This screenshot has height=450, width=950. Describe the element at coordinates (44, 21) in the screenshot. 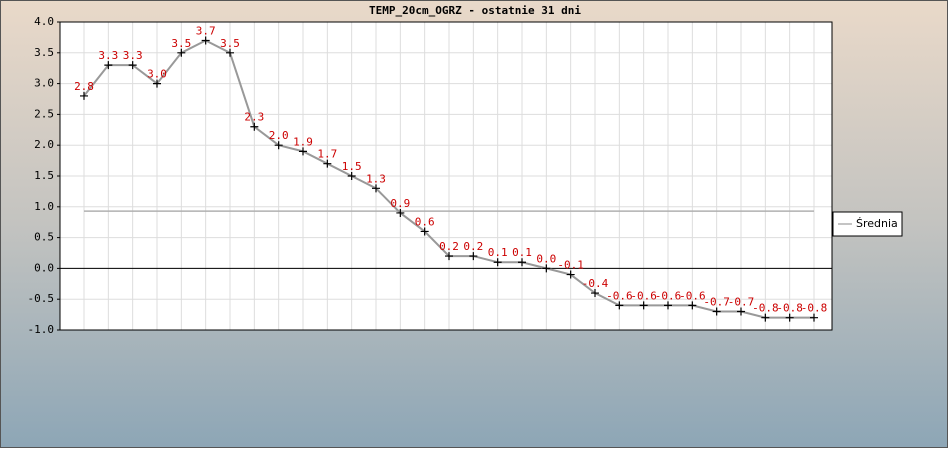

I see `y-tick-label: 4.0` at that location.